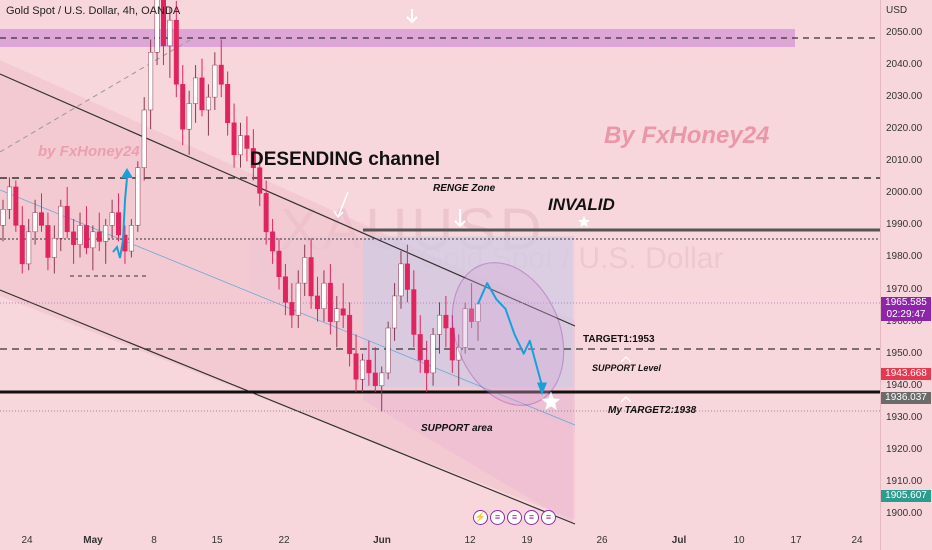  I want to click on descending-channel-label: DESENDING channel, so click(345, 159).